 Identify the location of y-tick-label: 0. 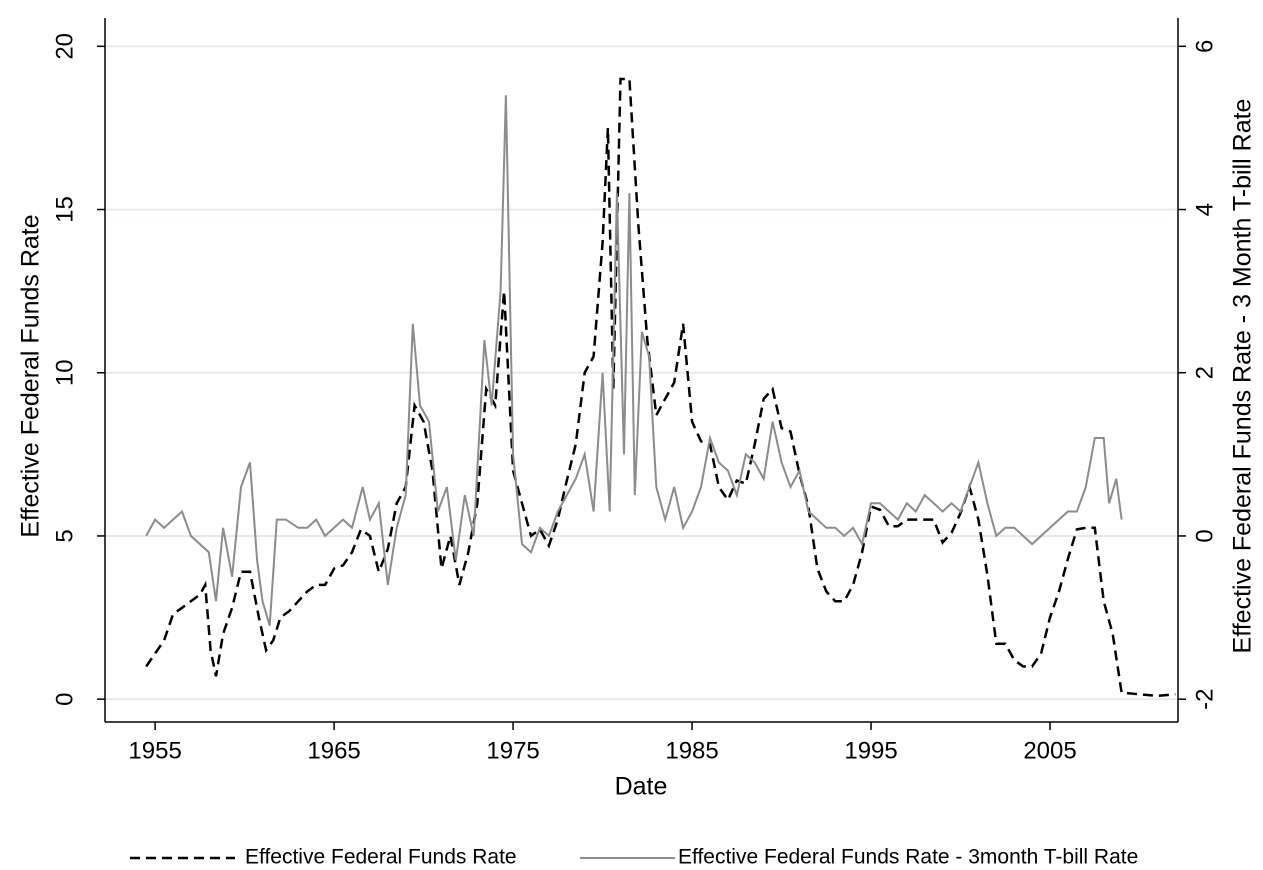
(64, 698).